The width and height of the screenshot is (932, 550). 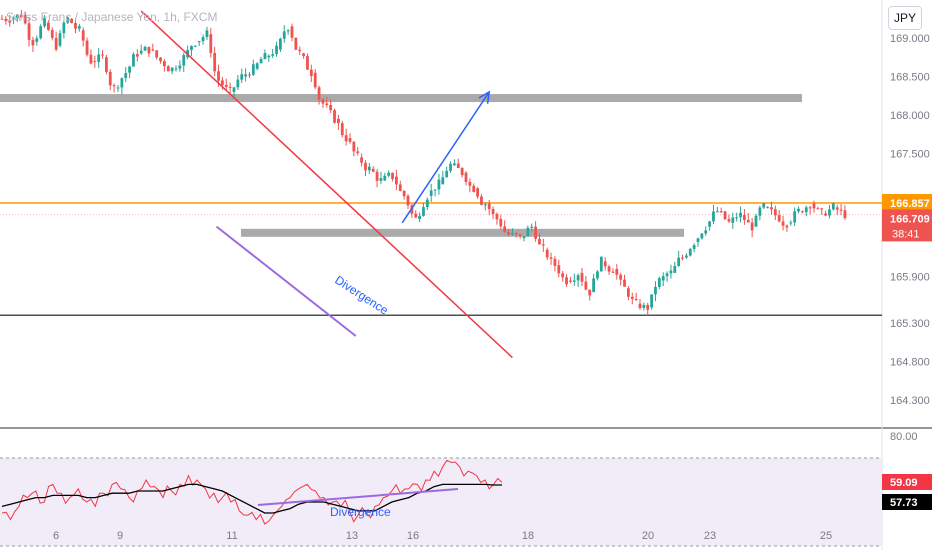 I want to click on time-tick-label: 16, so click(x=413, y=536).